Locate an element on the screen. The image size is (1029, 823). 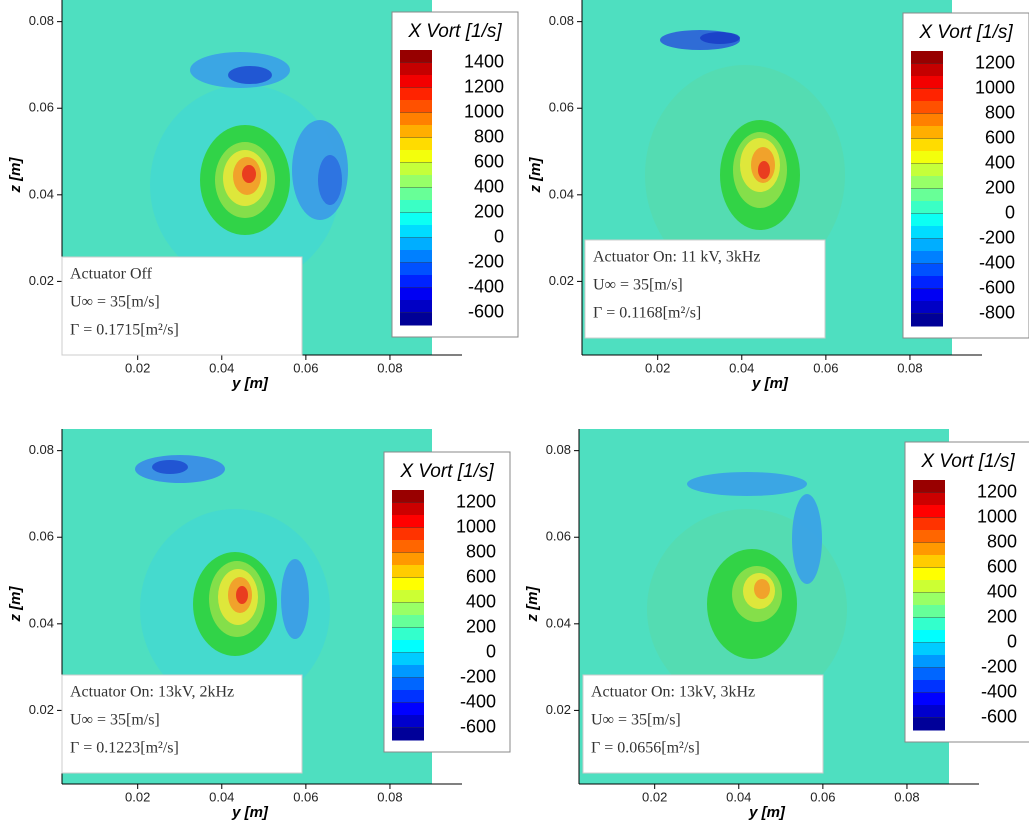
annotation: Γ = 0.1715[m²/s] is located at coordinates (124, 330).